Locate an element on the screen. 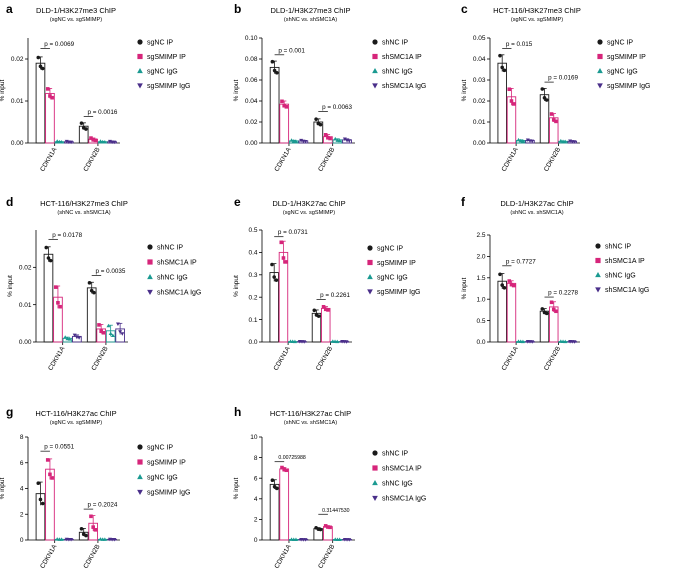  chart-title: HCT-116/H3K27ac ChIP is located at coordinates (310, 413).